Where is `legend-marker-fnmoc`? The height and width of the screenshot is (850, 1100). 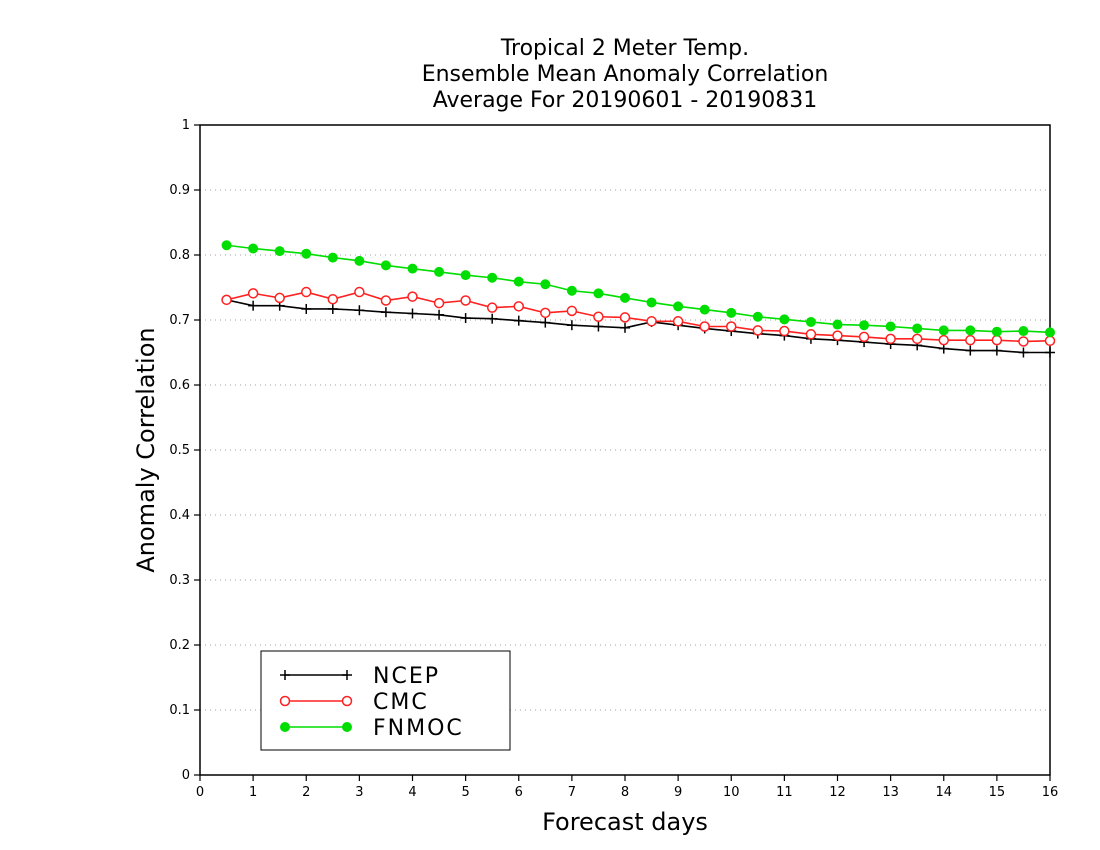 legend-marker-fnmoc is located at coordinates (285, 727).